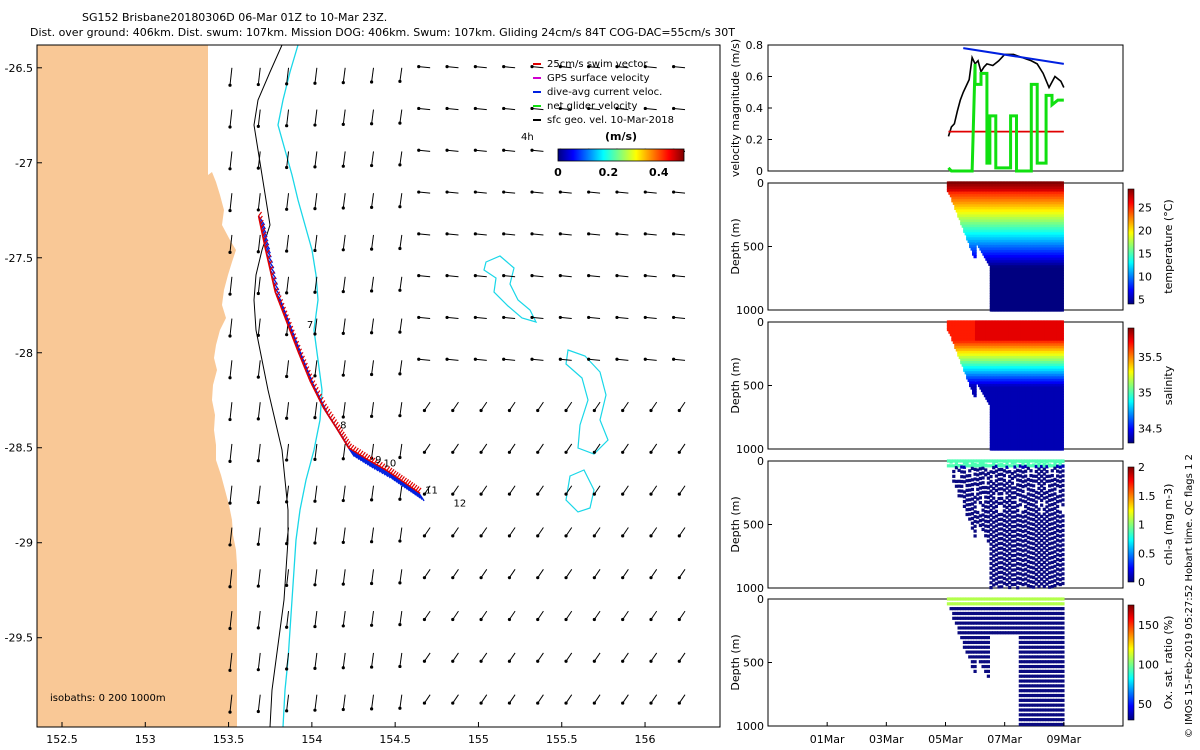  What do you see at coordinates (1005, 118) in the screenshot?
I see `velocity-series-green` at bounding box center [1005, 118].